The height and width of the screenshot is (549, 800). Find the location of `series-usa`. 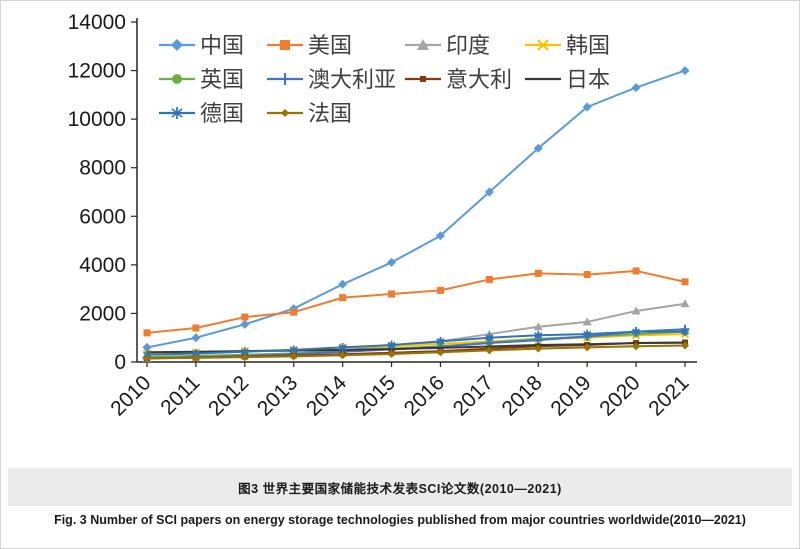

series-usa is located at coordinates (416, 302).